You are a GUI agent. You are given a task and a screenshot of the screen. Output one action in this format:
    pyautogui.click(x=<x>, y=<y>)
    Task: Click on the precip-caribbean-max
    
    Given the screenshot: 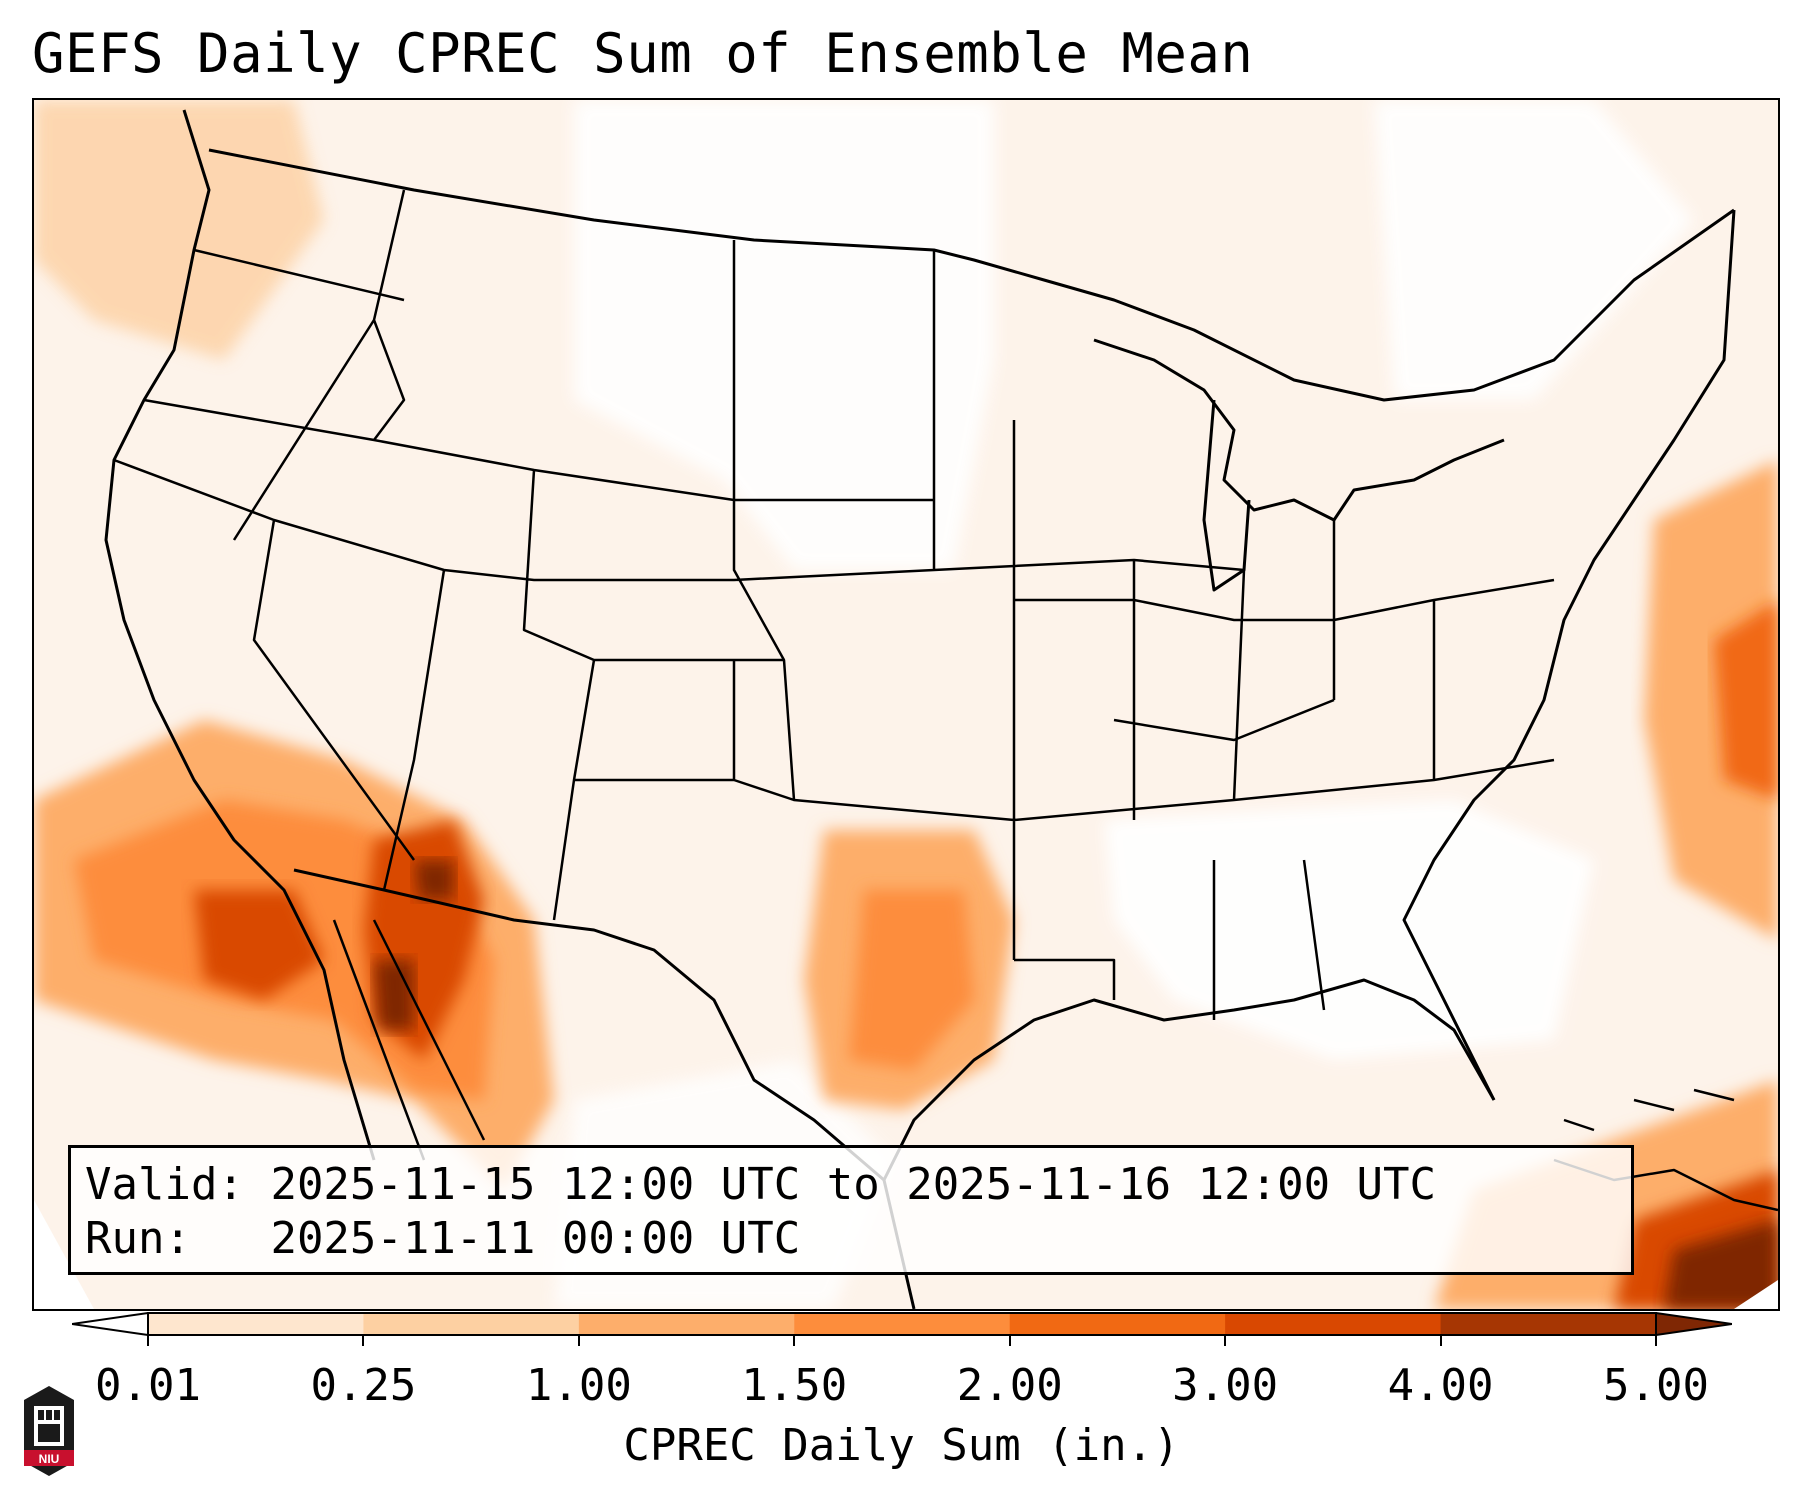 What is the action you would take?
    pyautogui.click(x=1721, y=1264)
    